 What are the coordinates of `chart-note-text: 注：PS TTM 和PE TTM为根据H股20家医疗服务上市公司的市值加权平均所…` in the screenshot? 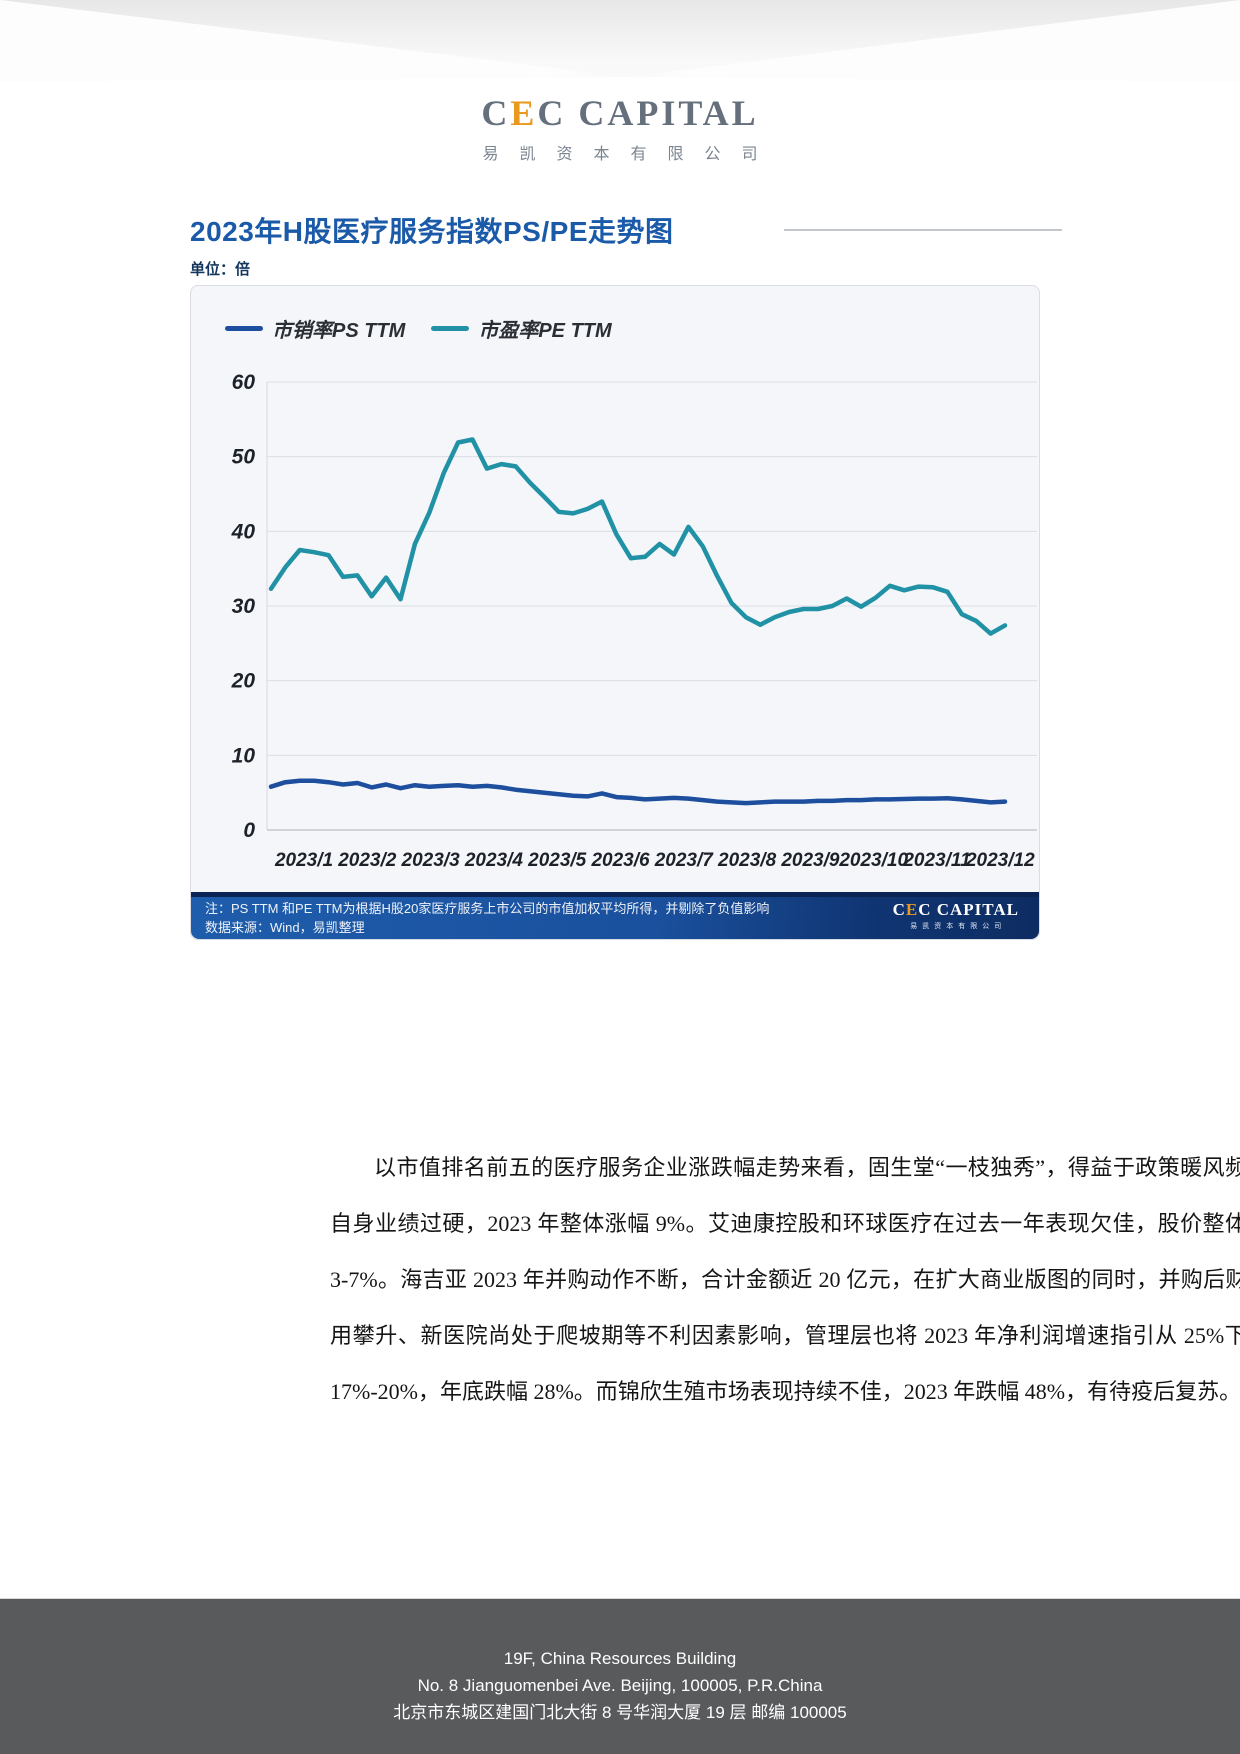 It's located at (480, 916).